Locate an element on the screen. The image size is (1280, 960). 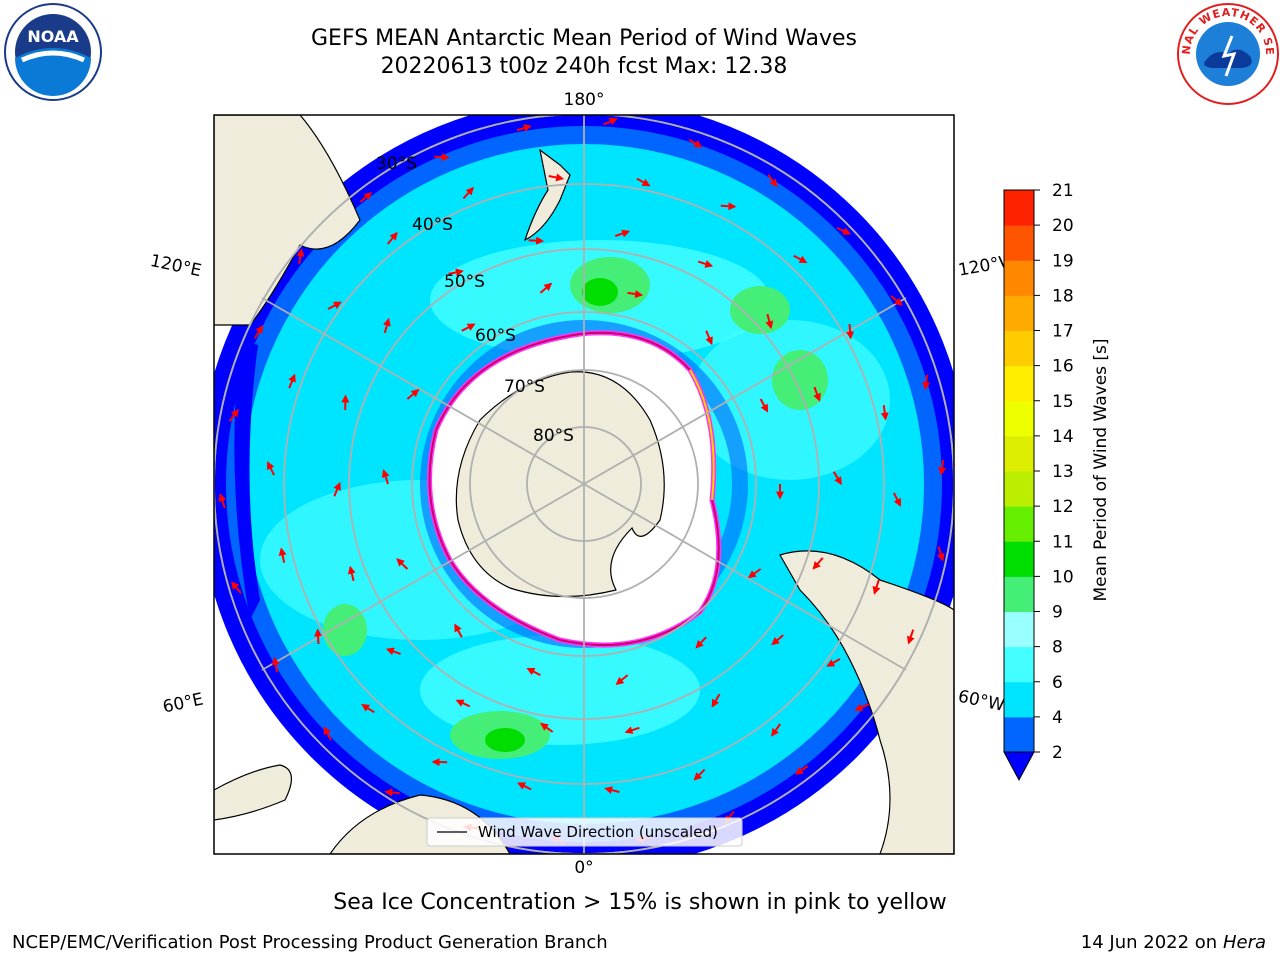
nws-logo-icon: NATIONAL WEATHER SERVICE is located at coordinates (1227, 53).